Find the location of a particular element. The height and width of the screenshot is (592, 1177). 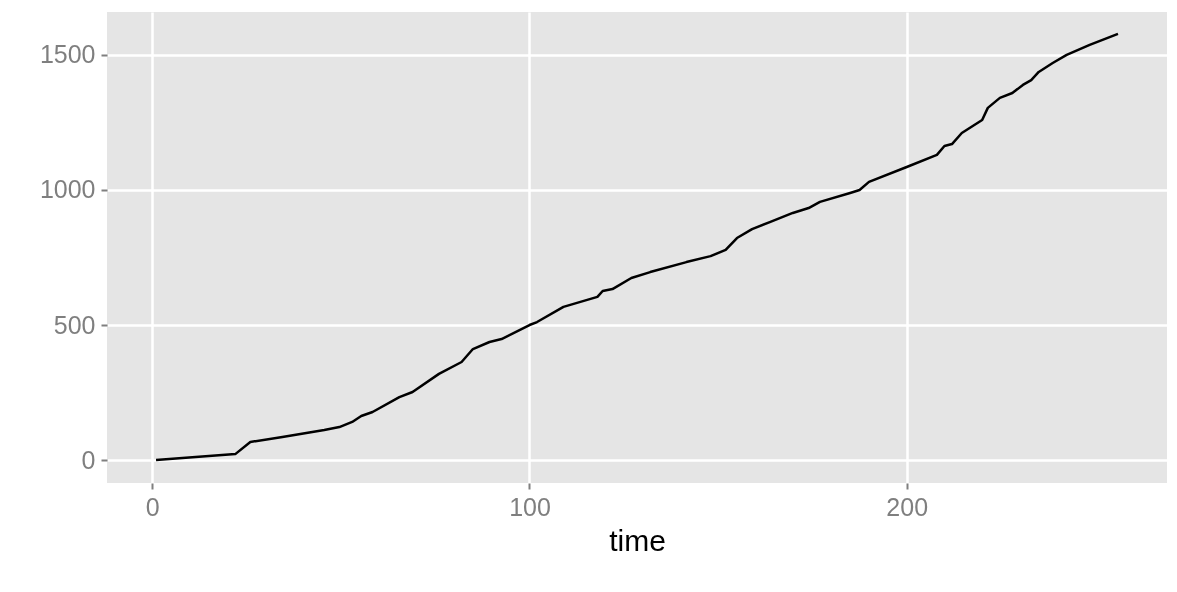

y-tick-label: 1000 is located at coordinates (67, 189).